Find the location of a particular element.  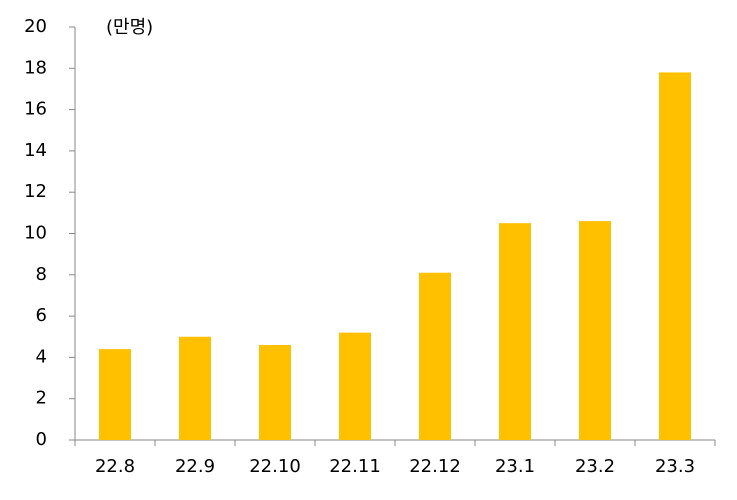

y-tick-label: 20 is located at coordinates (35, 26).